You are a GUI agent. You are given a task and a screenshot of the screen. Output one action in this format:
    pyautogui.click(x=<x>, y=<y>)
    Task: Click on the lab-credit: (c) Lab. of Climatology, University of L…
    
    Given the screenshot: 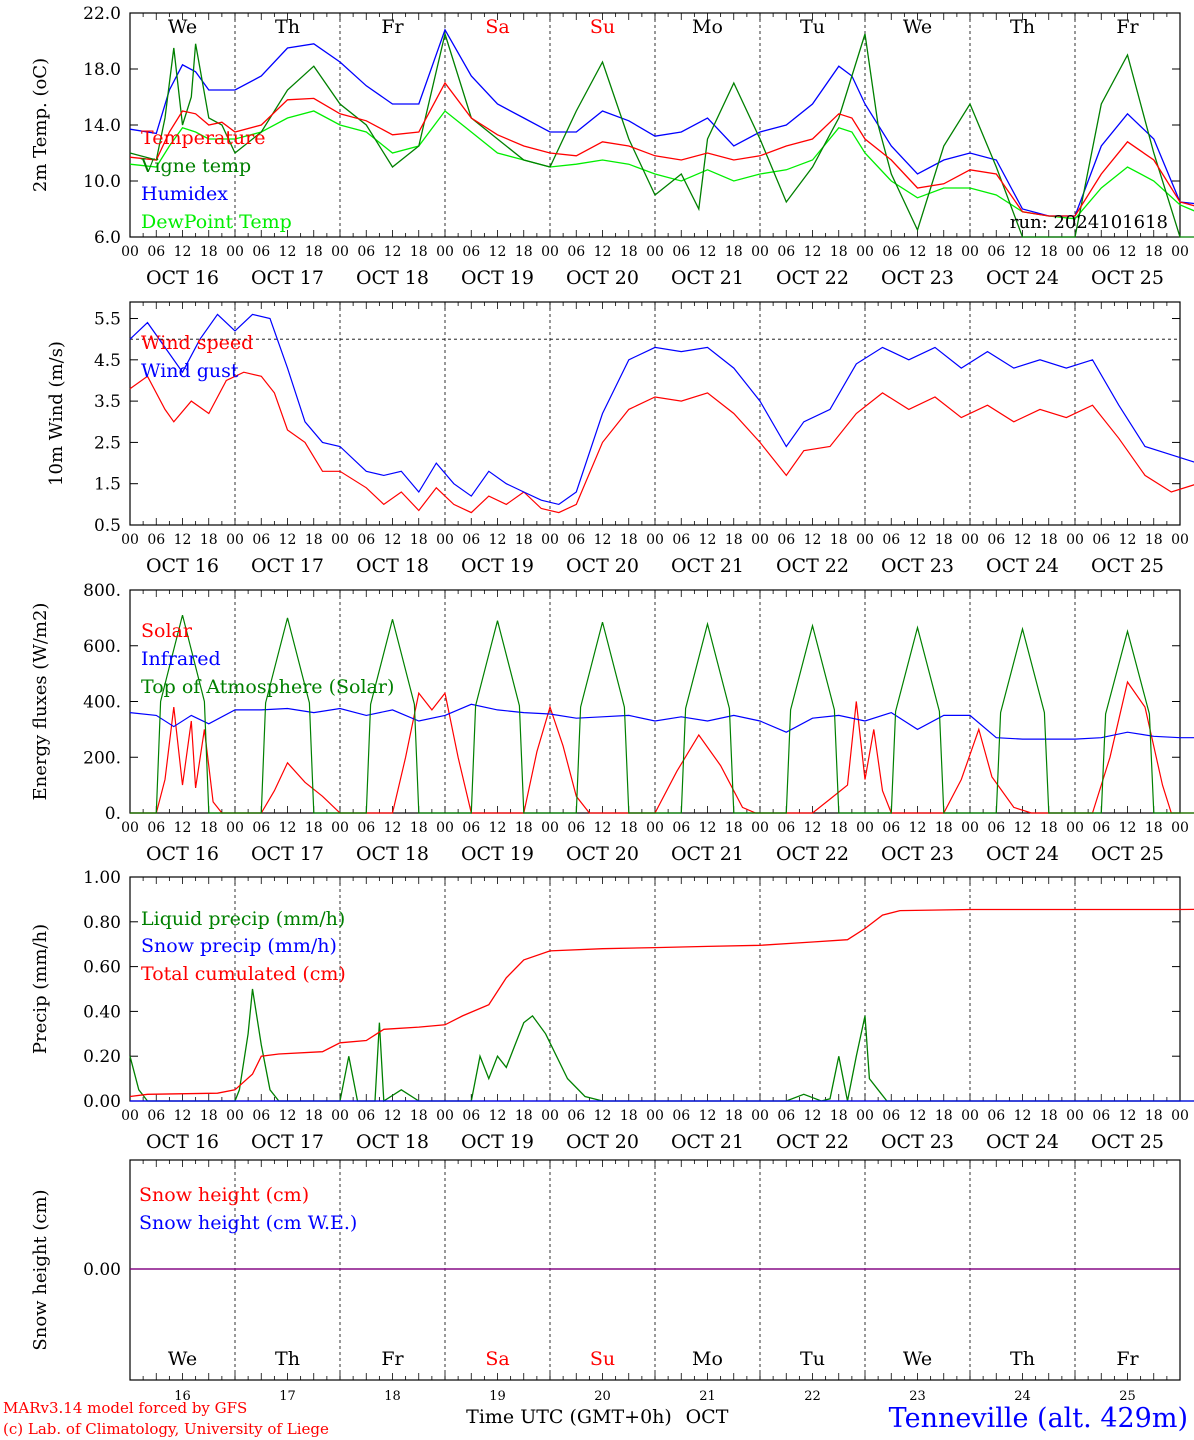 What is the action you would take?
    pyautogui.click(x=166, y=1429)
    